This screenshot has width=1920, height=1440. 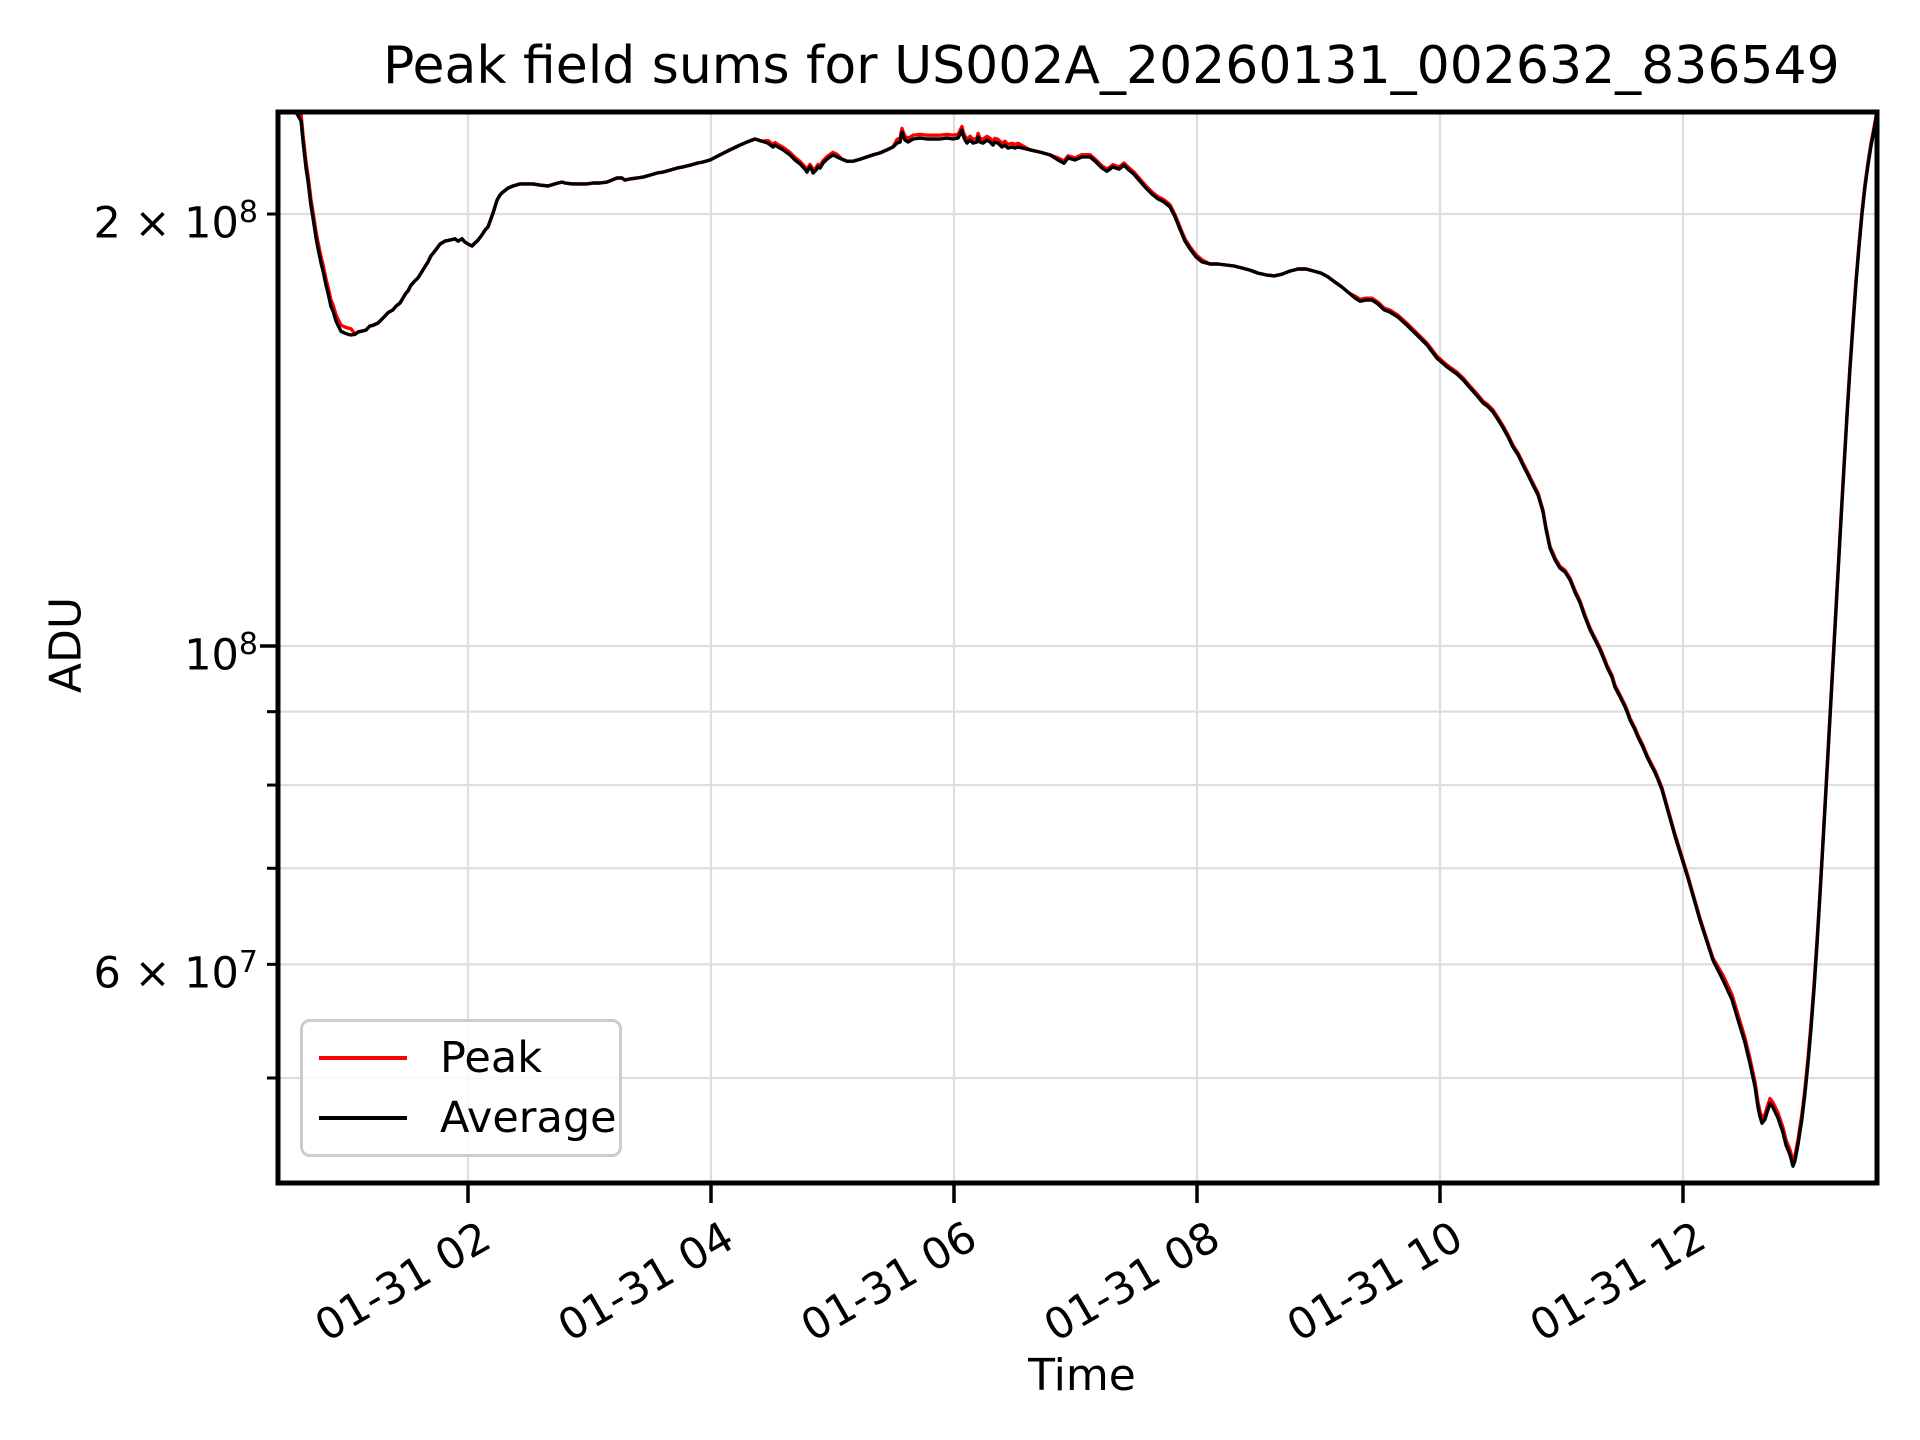 I want to click on y-tick-exponent: 7, so click(x=248, y=963).